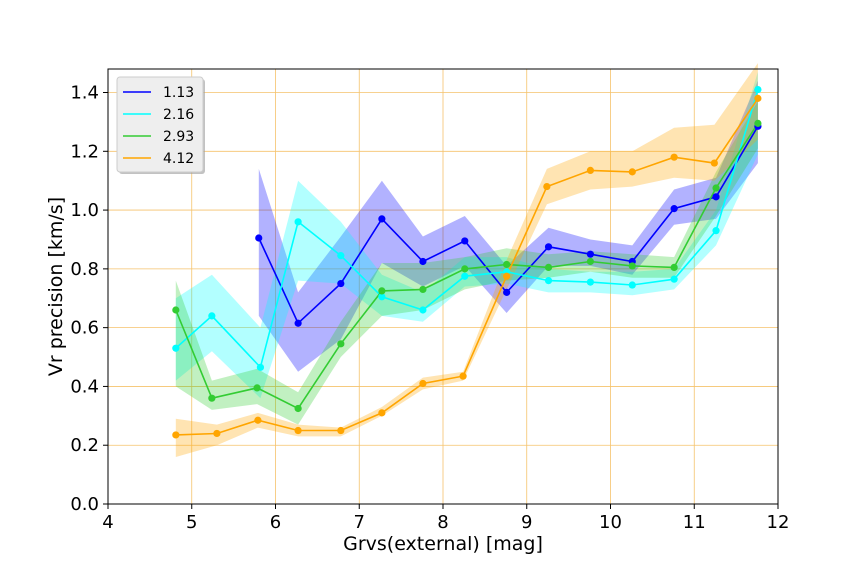  Describe the element at coordinates (84, 269) in the screenshot. I see `y-tick-label: 0.8` at that location.